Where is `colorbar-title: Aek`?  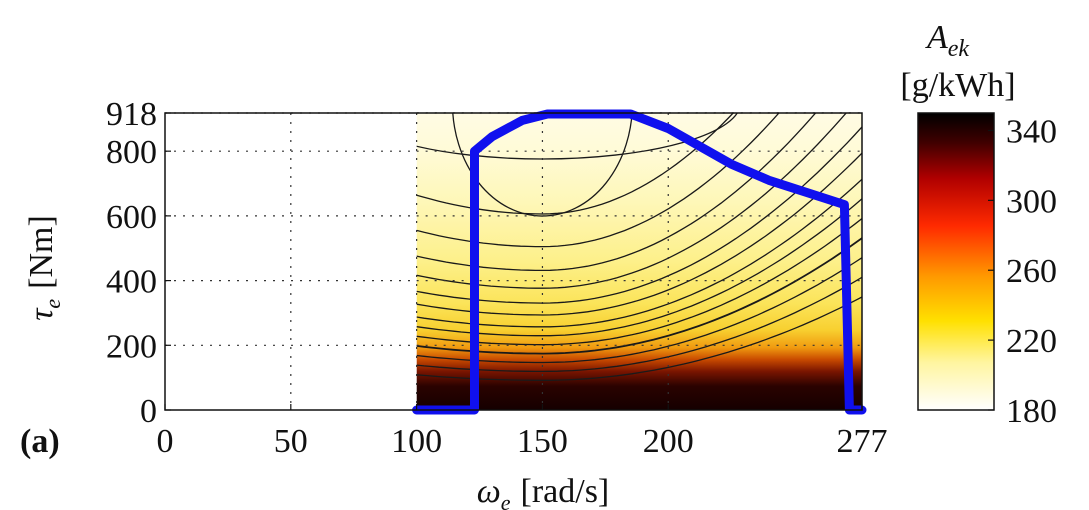 colorbar-title: Aek is located at coordinates (947, 40).